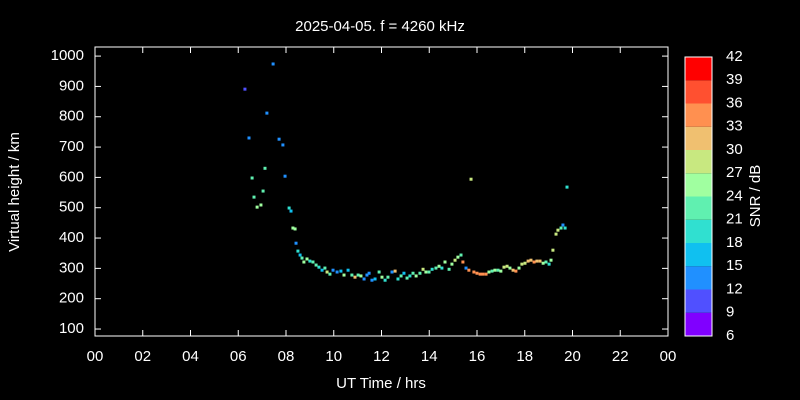 This screenshot has height=400, width=800. Describe the element at coordinates (730, 312) in the screenshot. I see `colorbar-tick-label: 9` at that location.